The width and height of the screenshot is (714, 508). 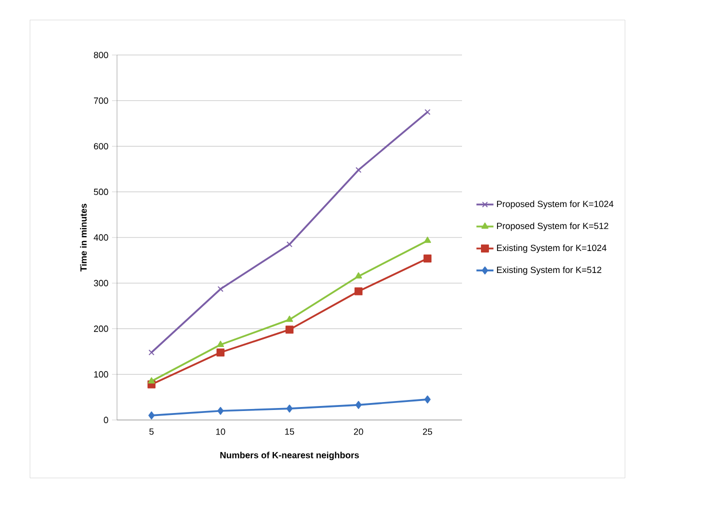 What do you see at coordinates (101, 192) in the screenshot?
I see `y-tick-label: 500` at bounding box center [101, 192].